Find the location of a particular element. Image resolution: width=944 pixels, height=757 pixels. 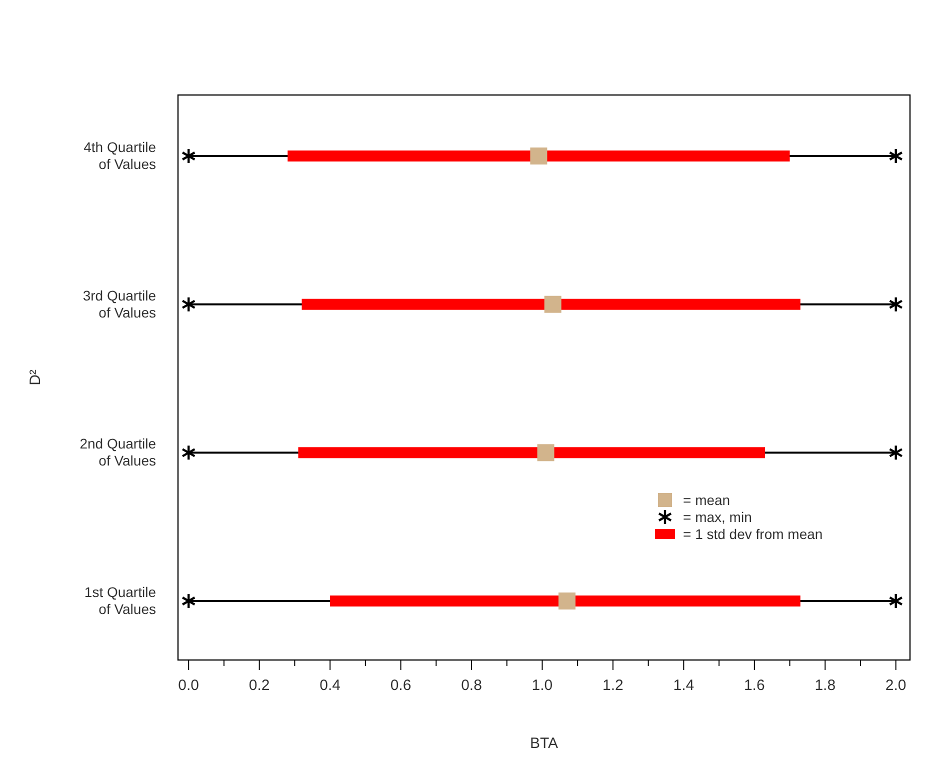

x-tick-label: 0.4 is located at coordinates (330, 685).